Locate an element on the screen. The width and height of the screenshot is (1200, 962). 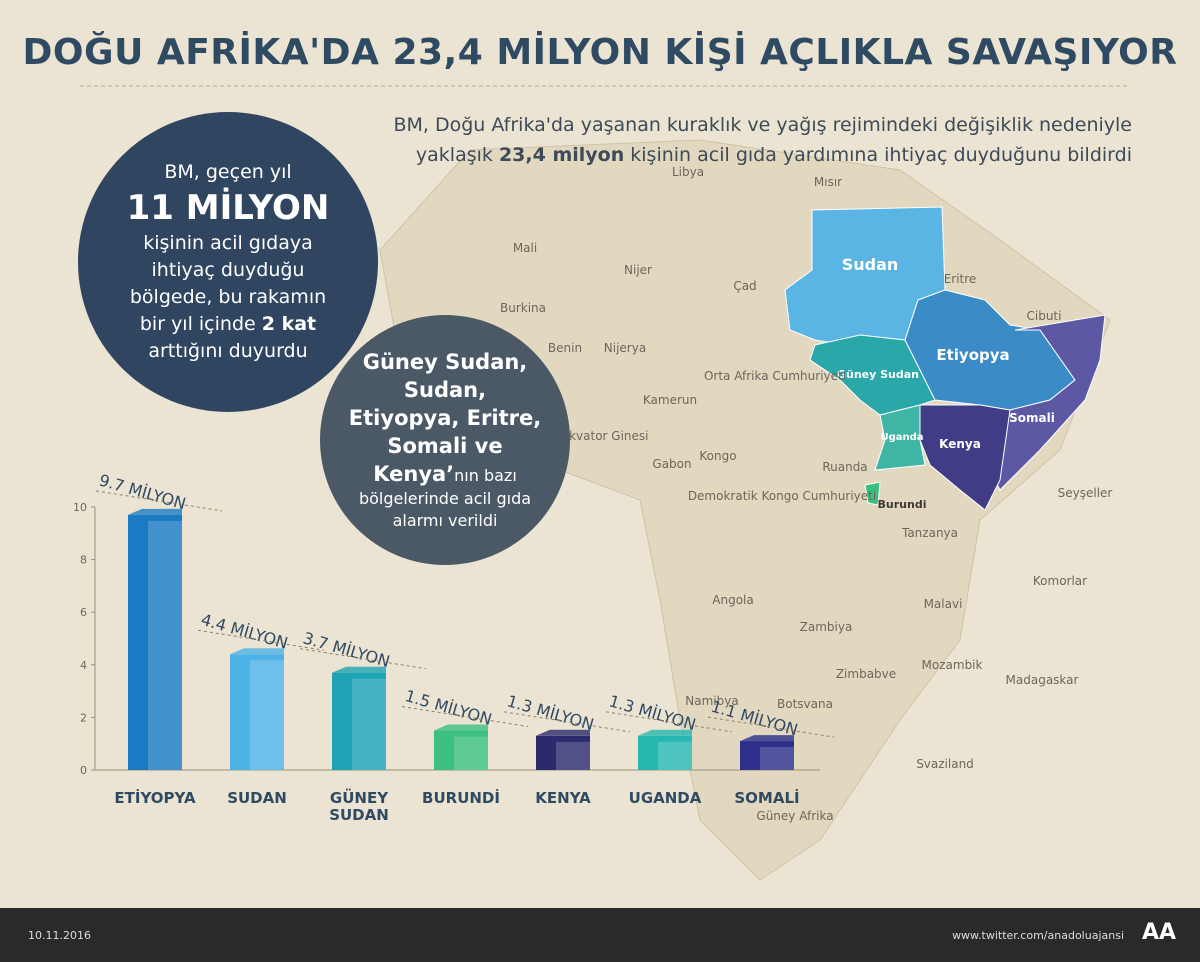
map-label: Eritre is located at coordinates (960, 279).